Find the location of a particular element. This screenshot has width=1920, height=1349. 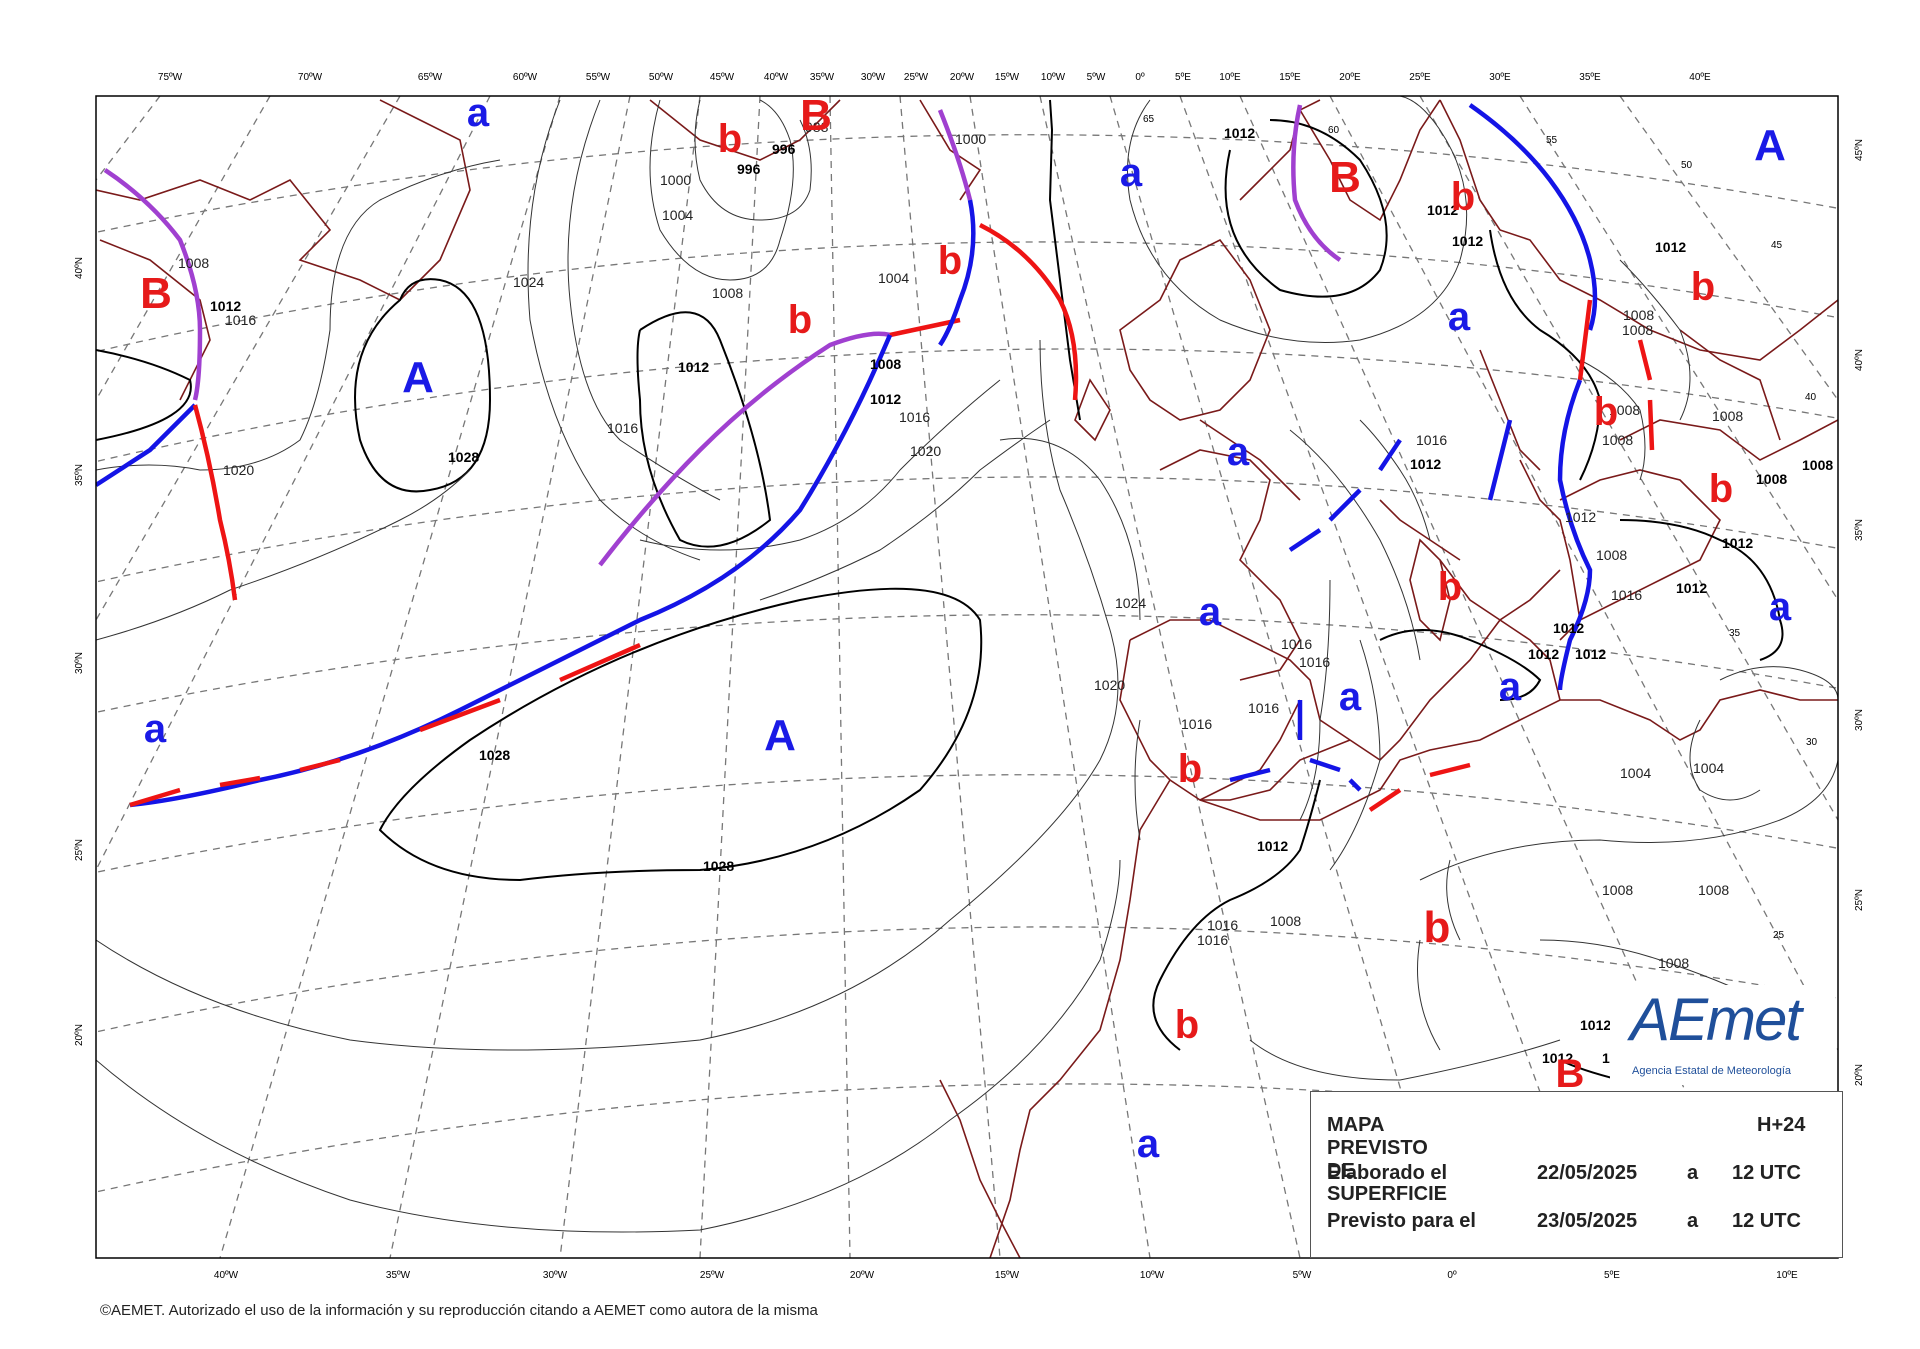

top-lon-label: 35ºE is located at coordinates (1590, 77).